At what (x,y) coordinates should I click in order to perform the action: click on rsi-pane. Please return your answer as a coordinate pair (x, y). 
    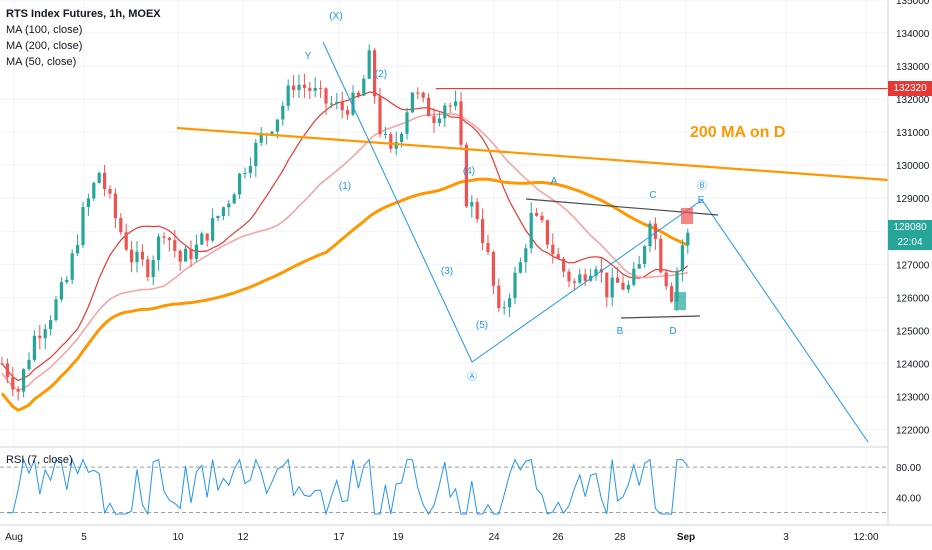
    Looking at the image, I should click on (444, 486).